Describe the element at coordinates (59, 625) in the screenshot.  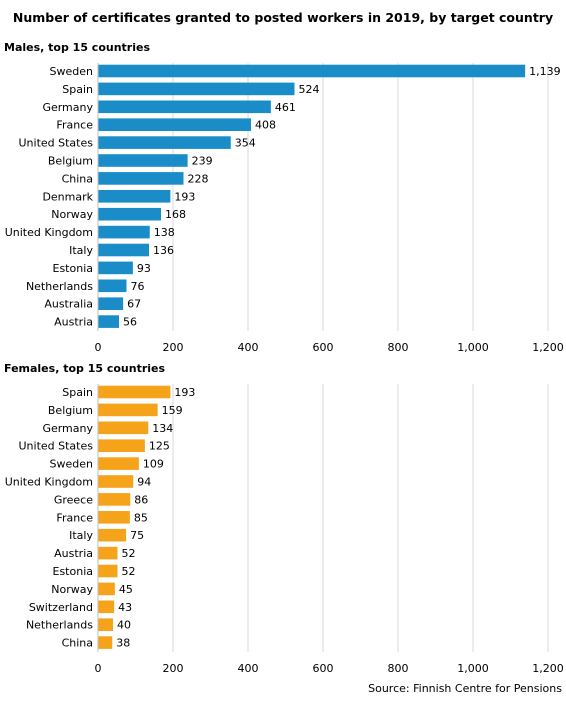
I see `category-label: Netherlands` at that location.